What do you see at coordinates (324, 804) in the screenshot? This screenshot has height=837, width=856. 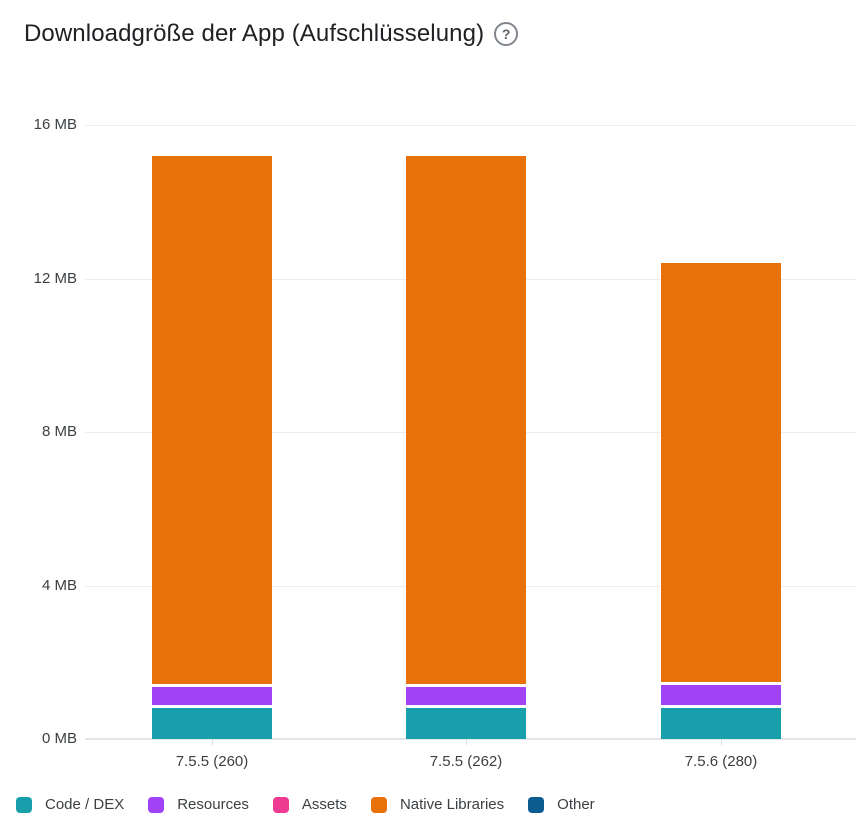 I see `legend-label: Assets` at bounding box center [324, 804].